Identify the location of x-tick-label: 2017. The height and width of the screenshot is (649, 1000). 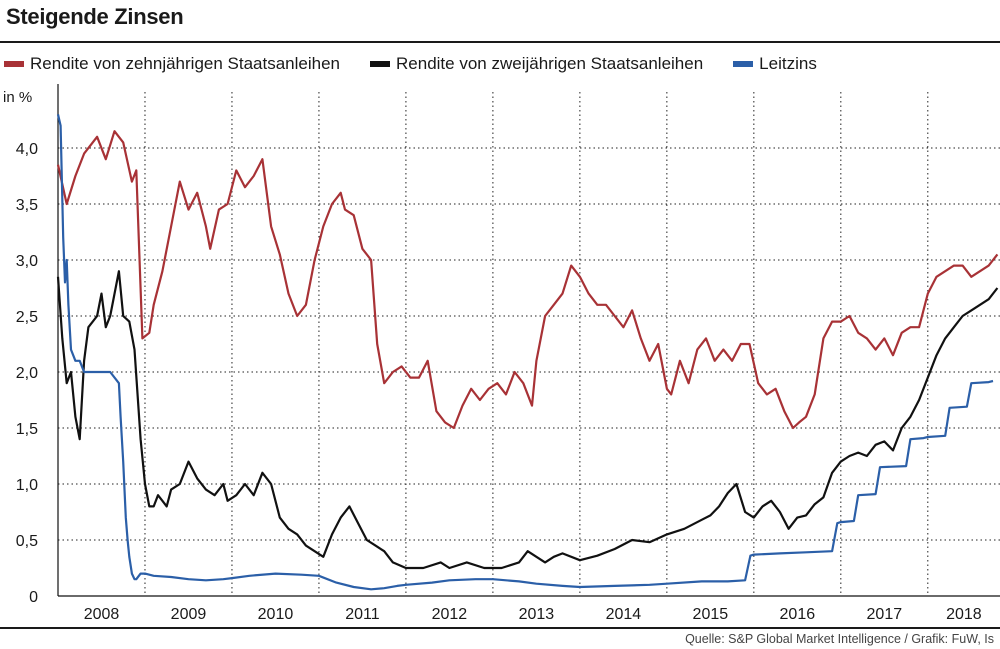
(885, 614).